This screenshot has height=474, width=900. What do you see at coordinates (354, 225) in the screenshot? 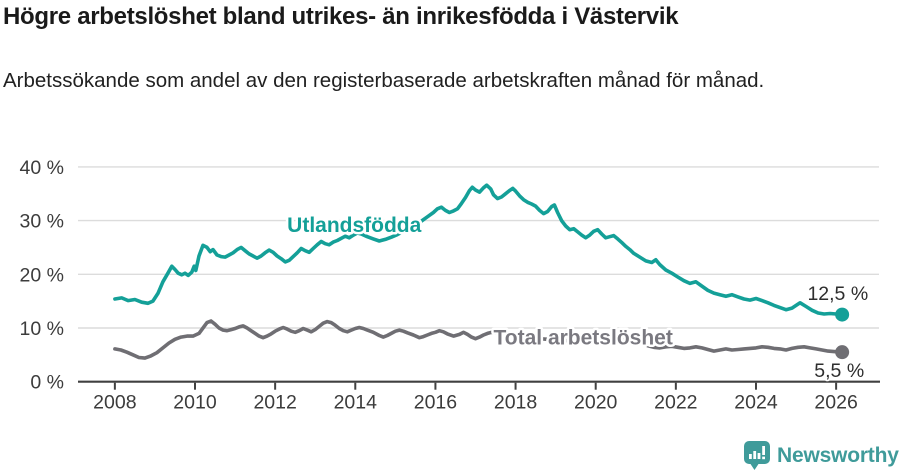
I see `series-label-utlandsf-dda: Utlandsfödda` at bounding box center [354, 225].